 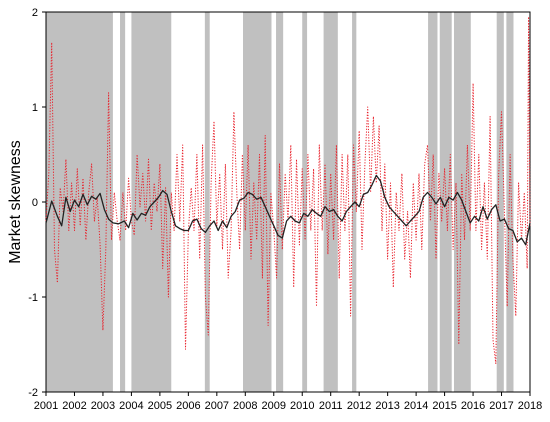 I want to click on y-tick-label: 2, so click(x=35, y=13).